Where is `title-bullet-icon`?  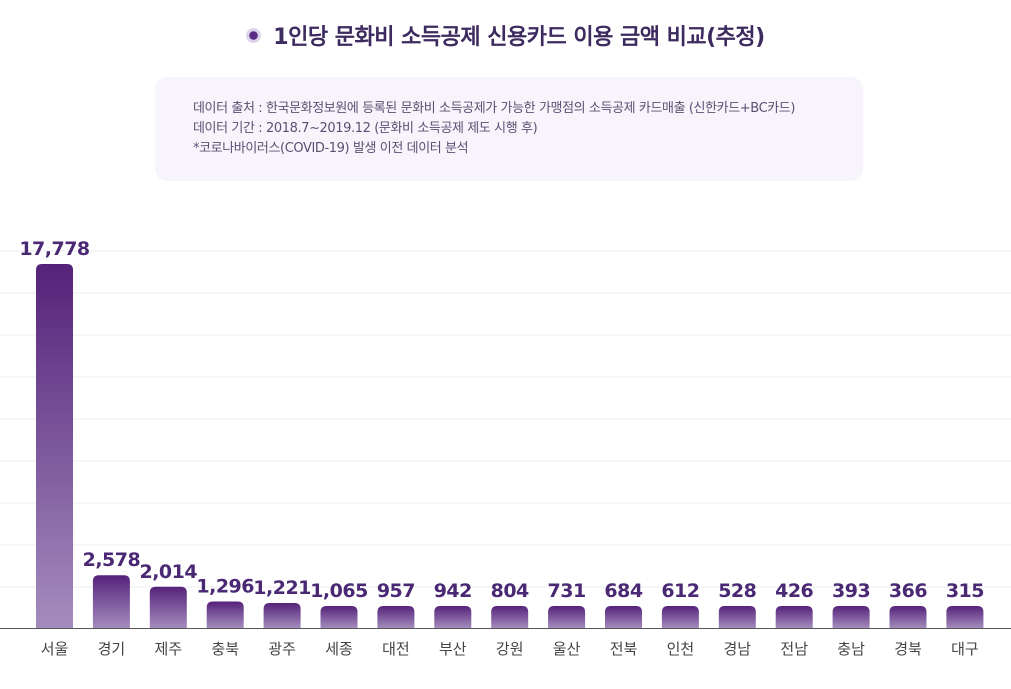 title-bullet-icon is located at coordinates (254, 35).